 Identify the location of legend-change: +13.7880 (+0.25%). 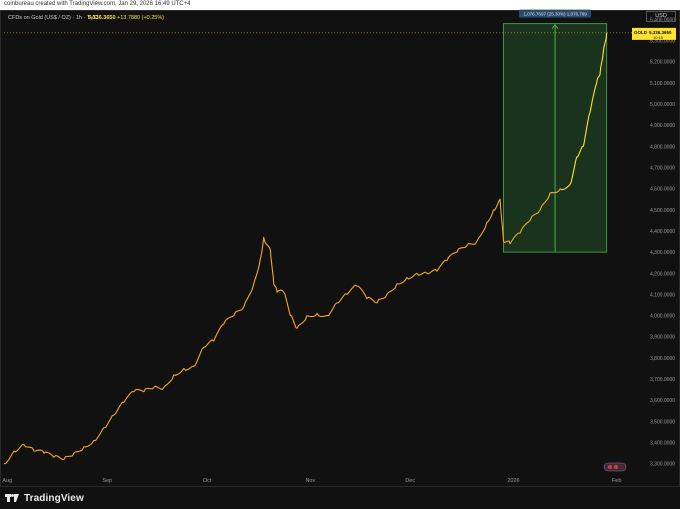
(140, 18).